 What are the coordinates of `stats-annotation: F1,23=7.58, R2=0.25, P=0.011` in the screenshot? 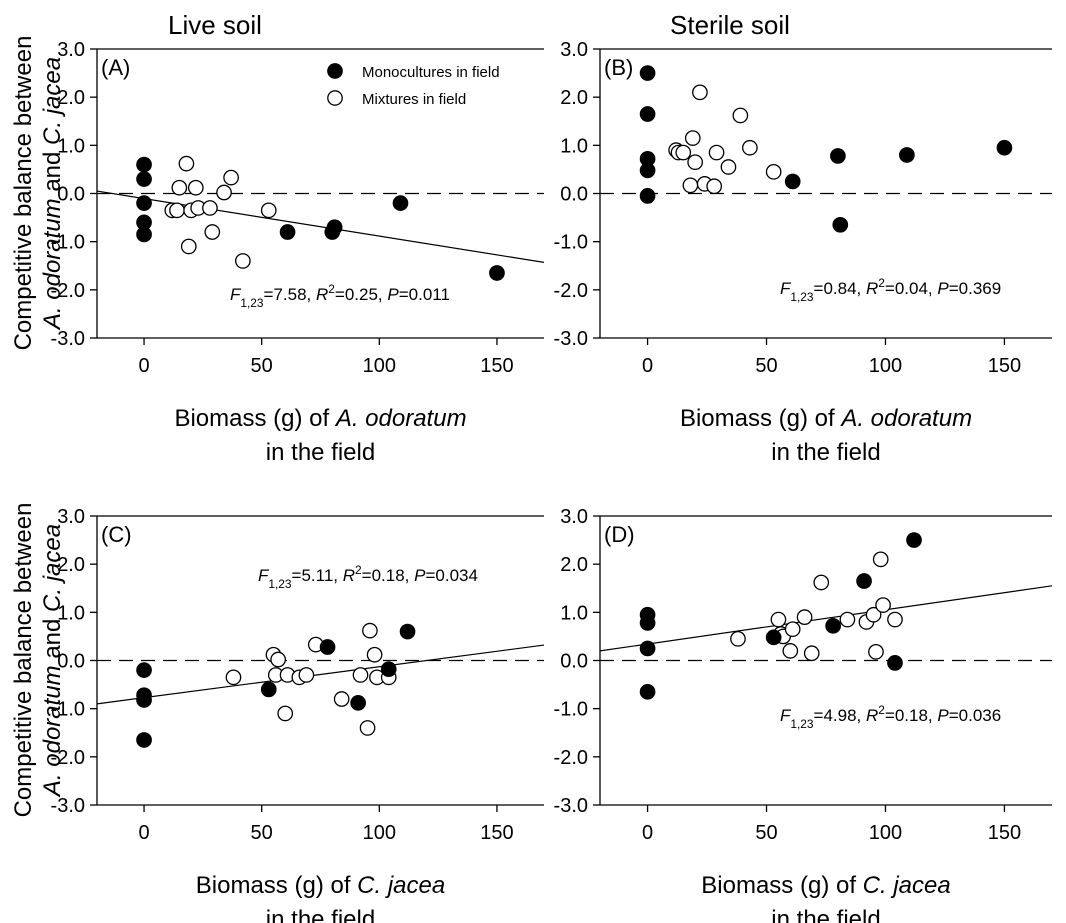 It's located at (340, 296).